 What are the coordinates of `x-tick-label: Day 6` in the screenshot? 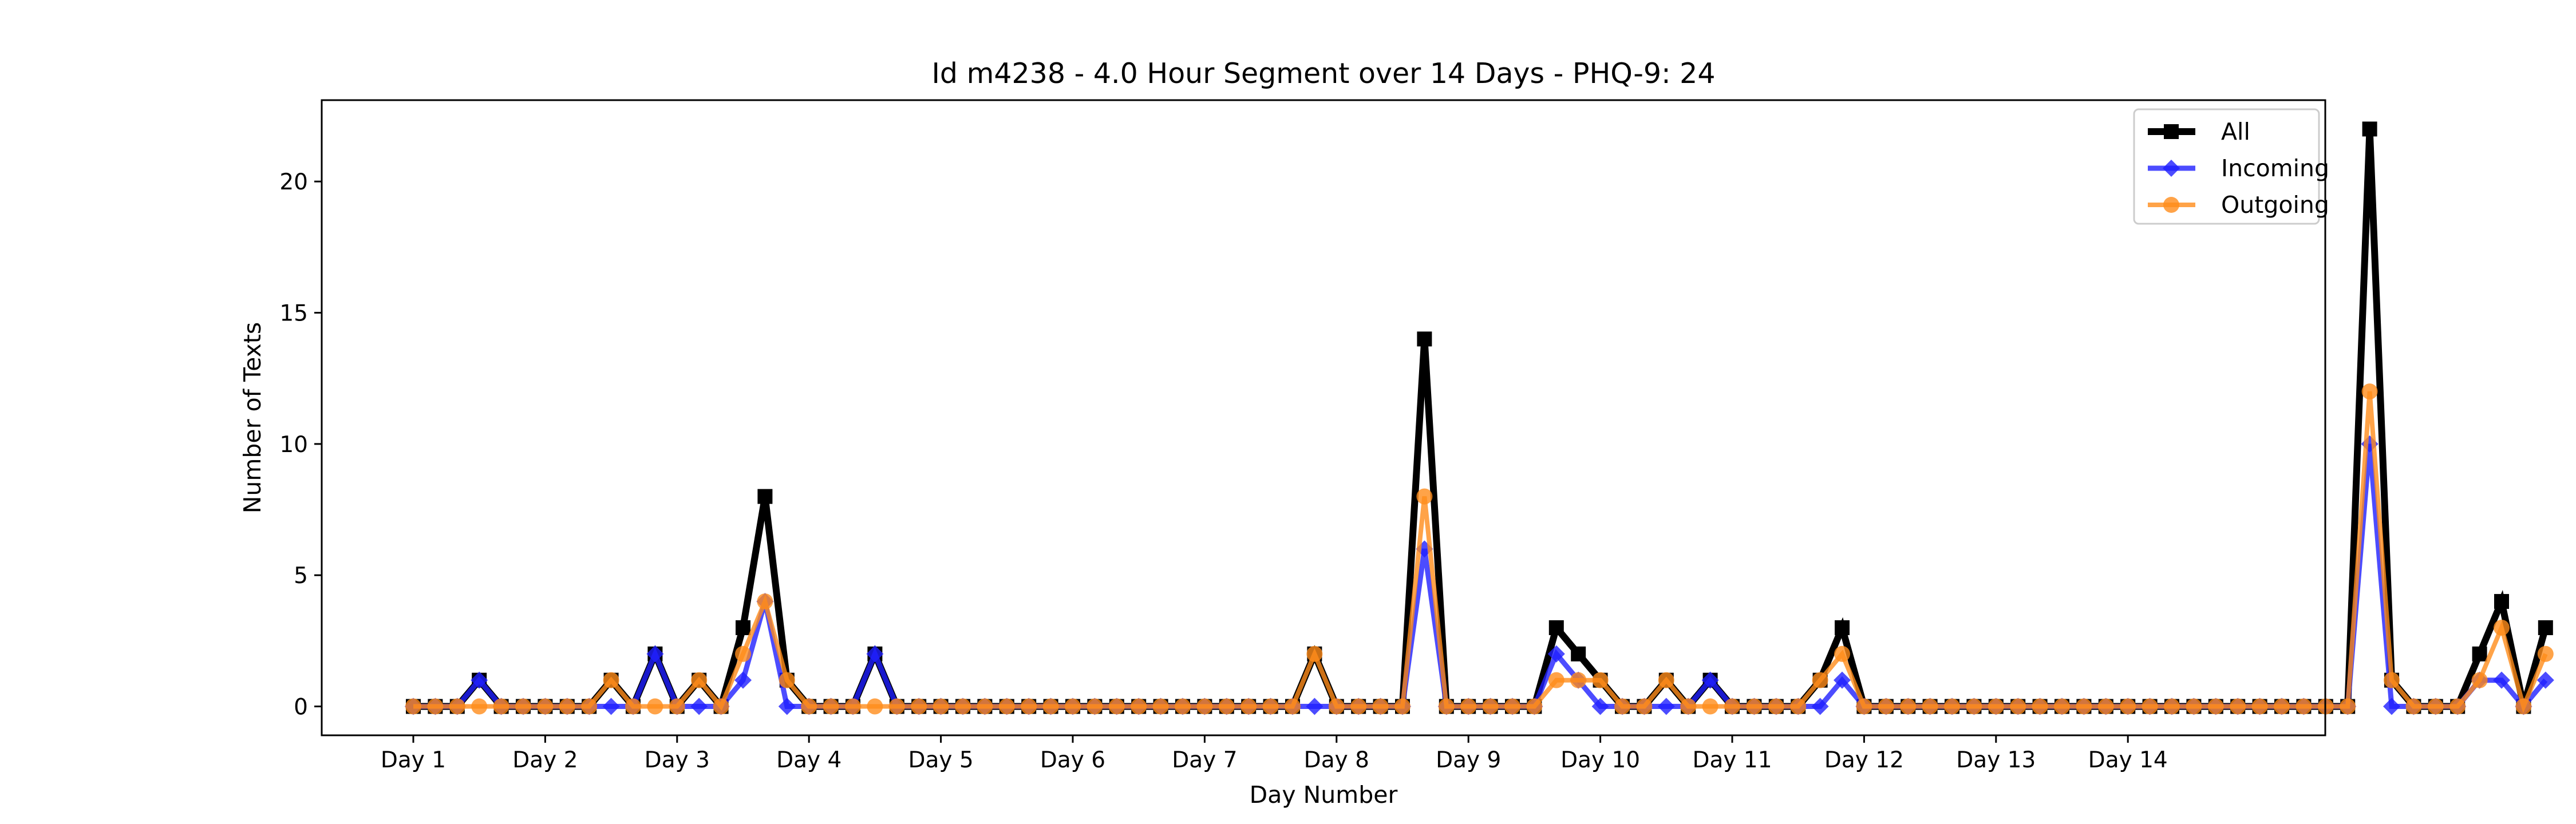 It's located at (1072, 760).